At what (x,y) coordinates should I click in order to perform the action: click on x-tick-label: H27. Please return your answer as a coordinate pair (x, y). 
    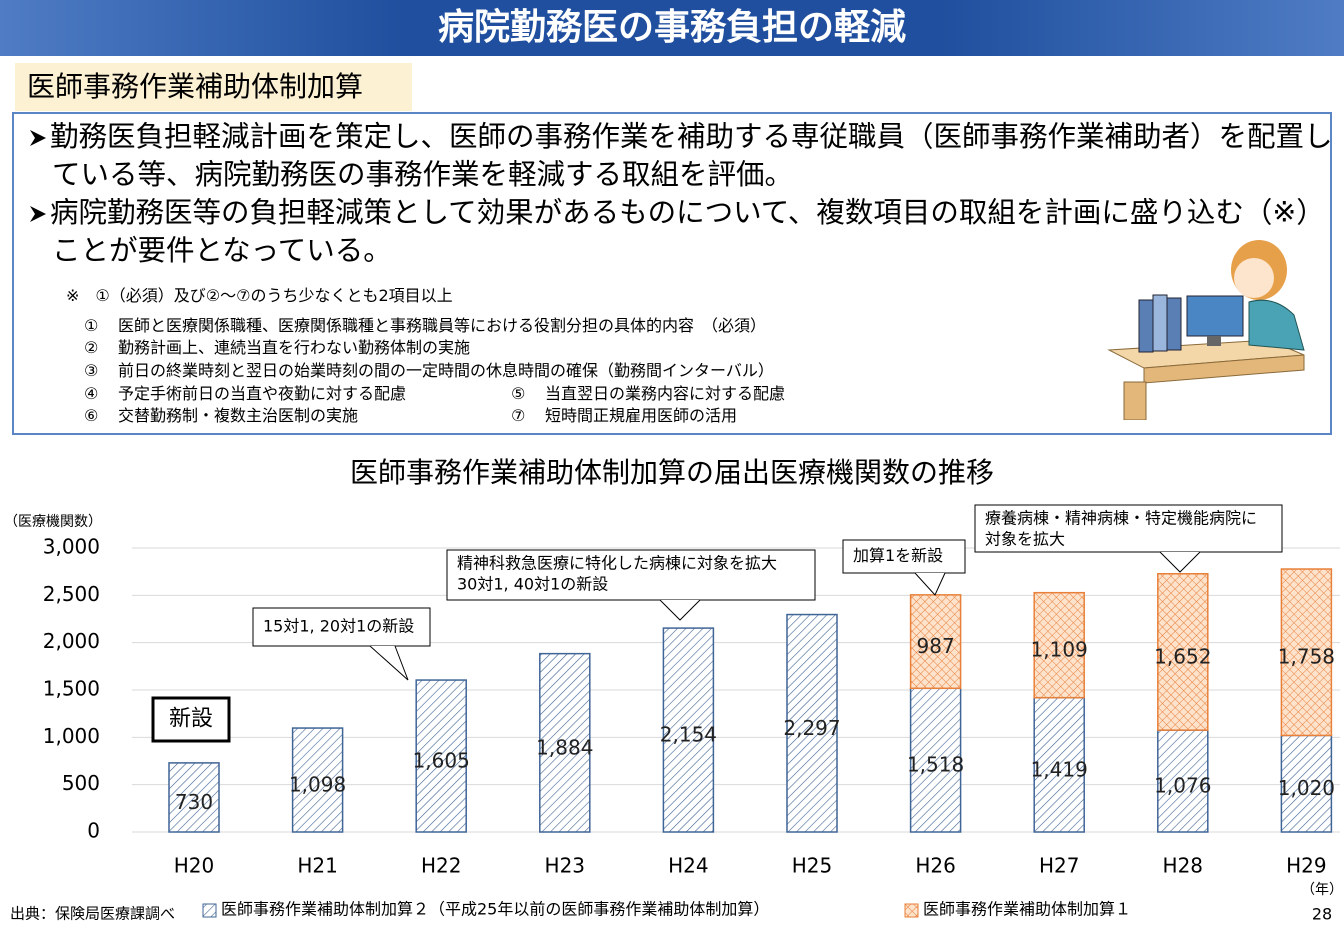
    Looking at the image, I should click on (1059, 866).